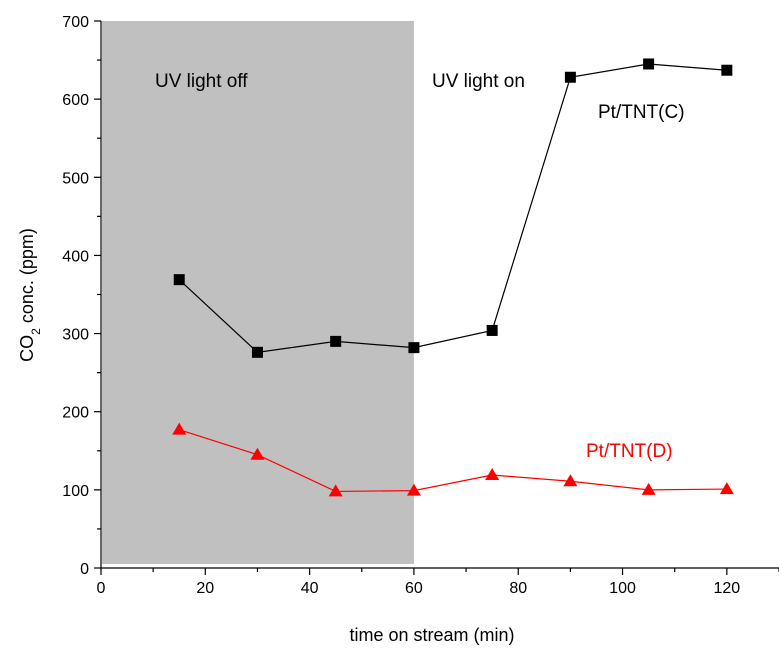 The width and height of the screenshot is (779, 650). I want to click on y-tick-label: 700, so click(75, 22).